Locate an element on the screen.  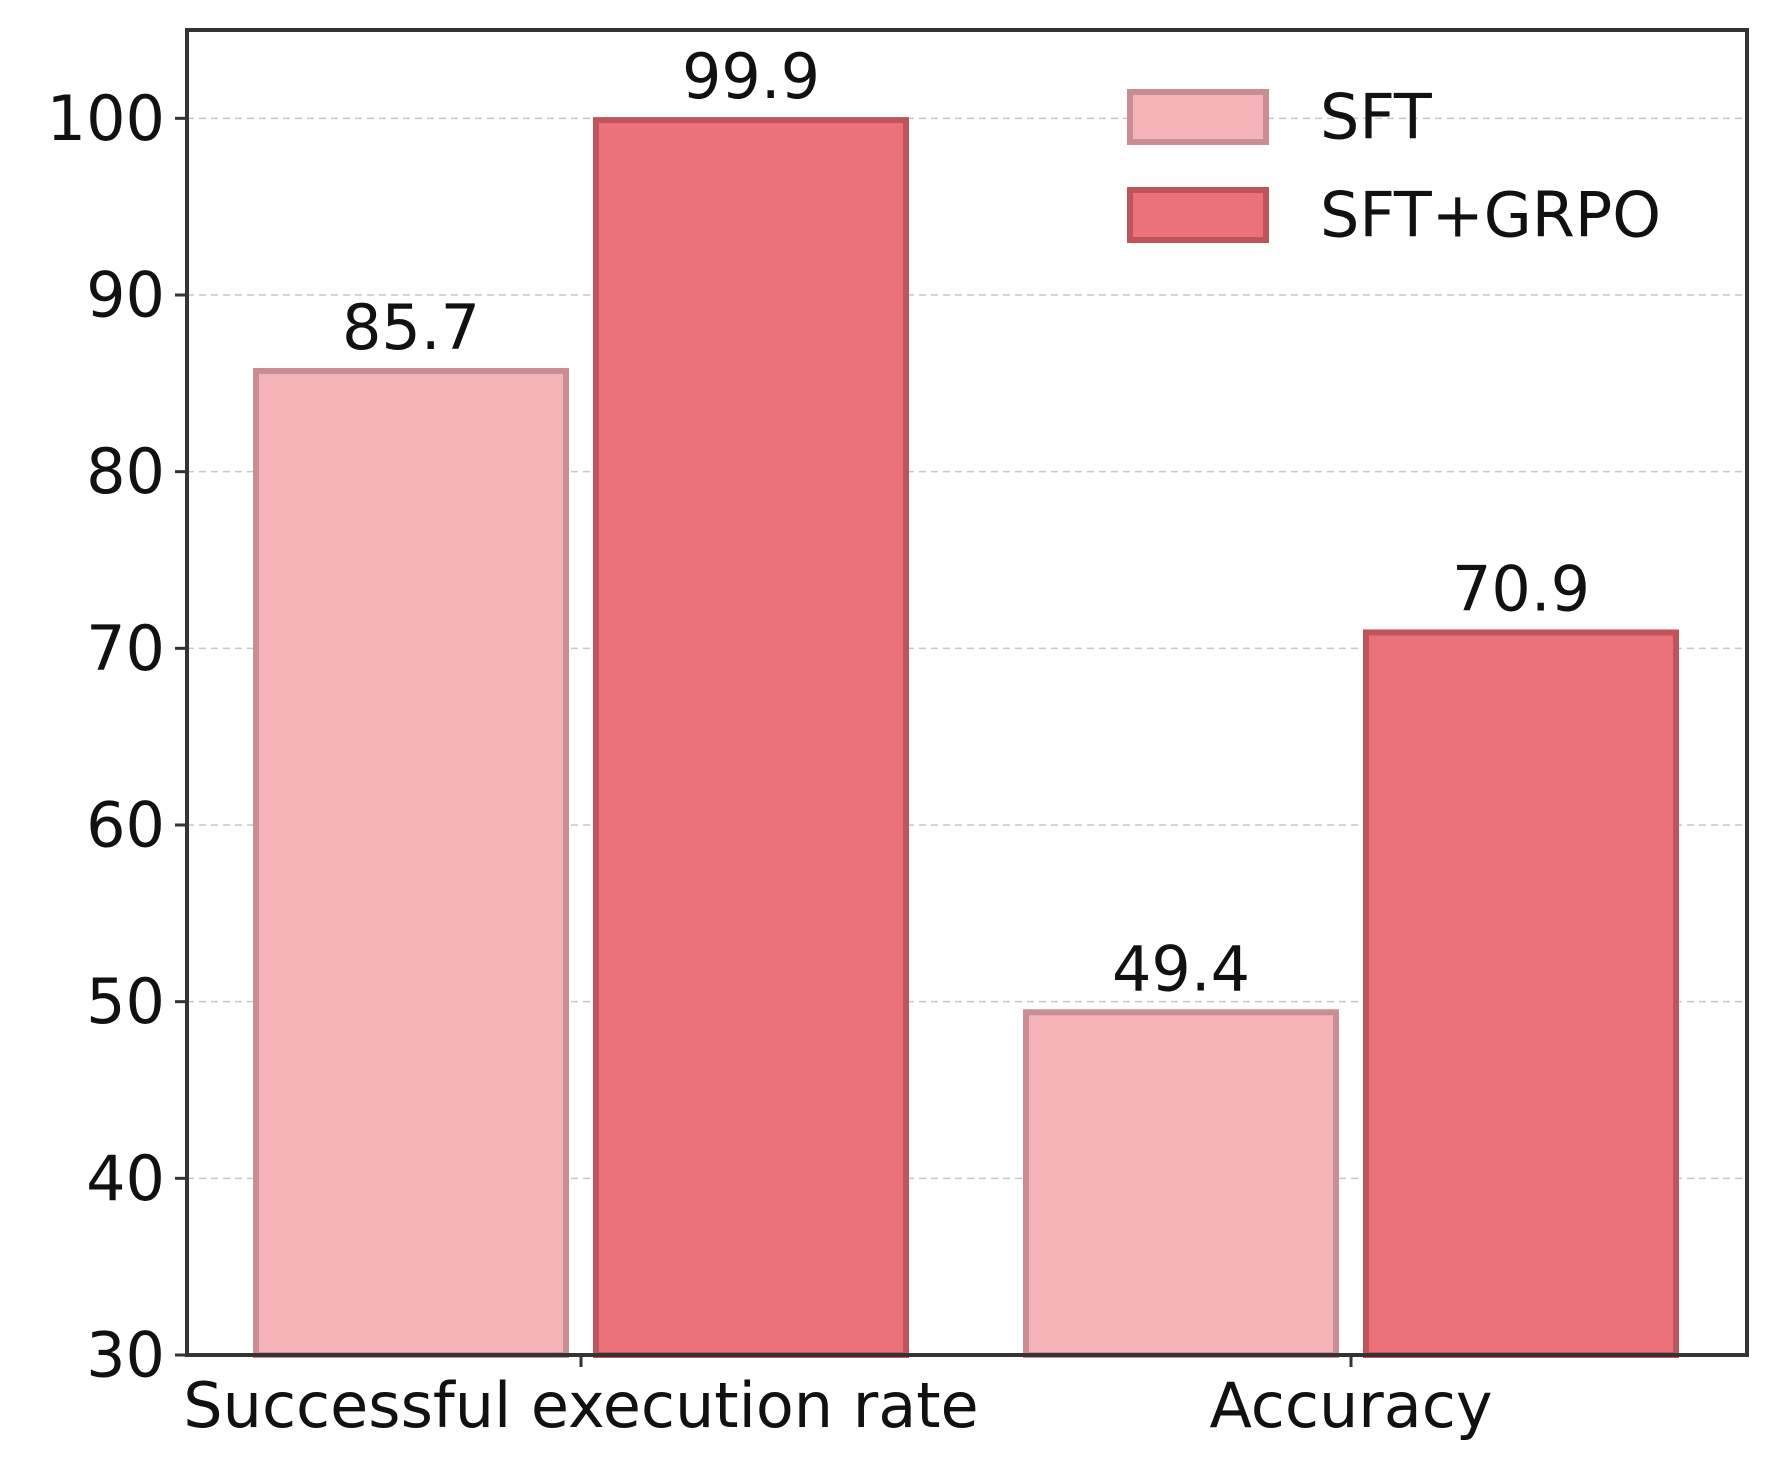
bar-value-label: 70.9 is located at coordinates (1521, 588).